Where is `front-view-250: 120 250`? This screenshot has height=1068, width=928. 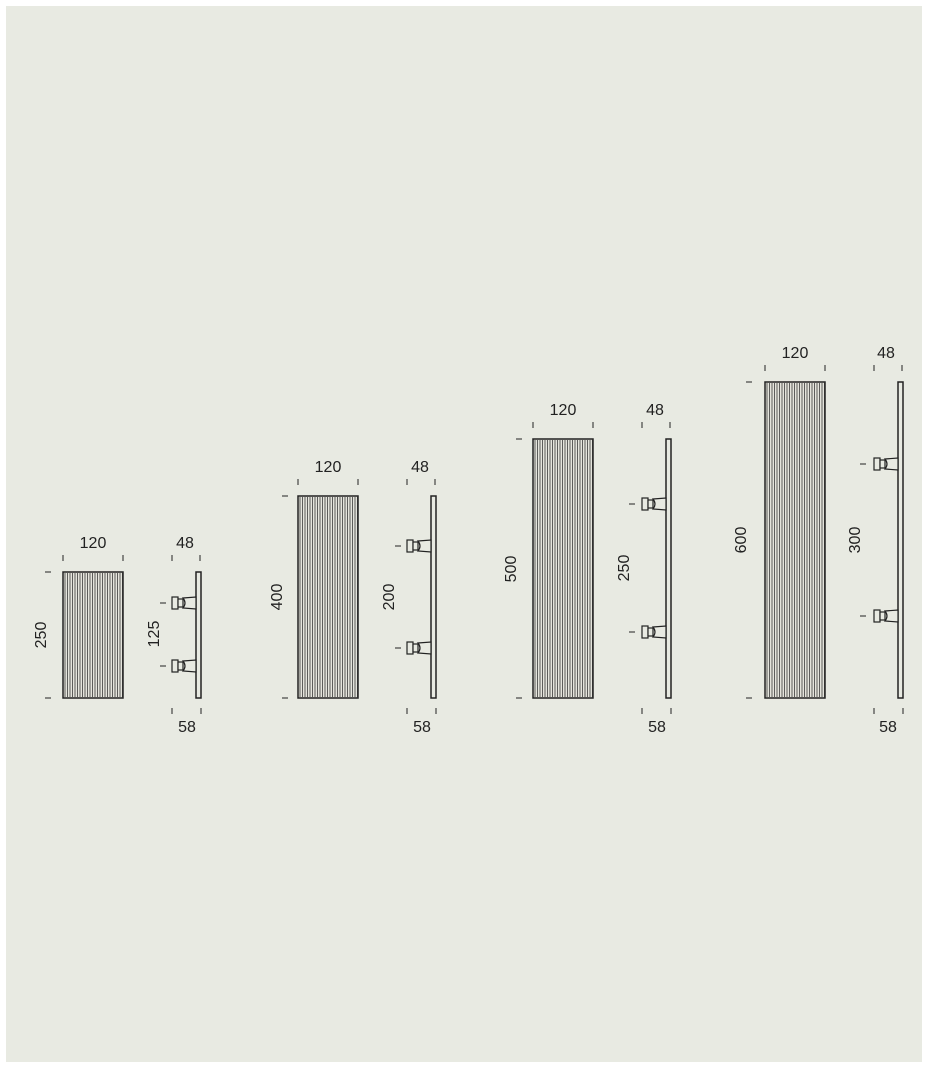
front-view-250: 120 250 is located at coordinates (78, 617).